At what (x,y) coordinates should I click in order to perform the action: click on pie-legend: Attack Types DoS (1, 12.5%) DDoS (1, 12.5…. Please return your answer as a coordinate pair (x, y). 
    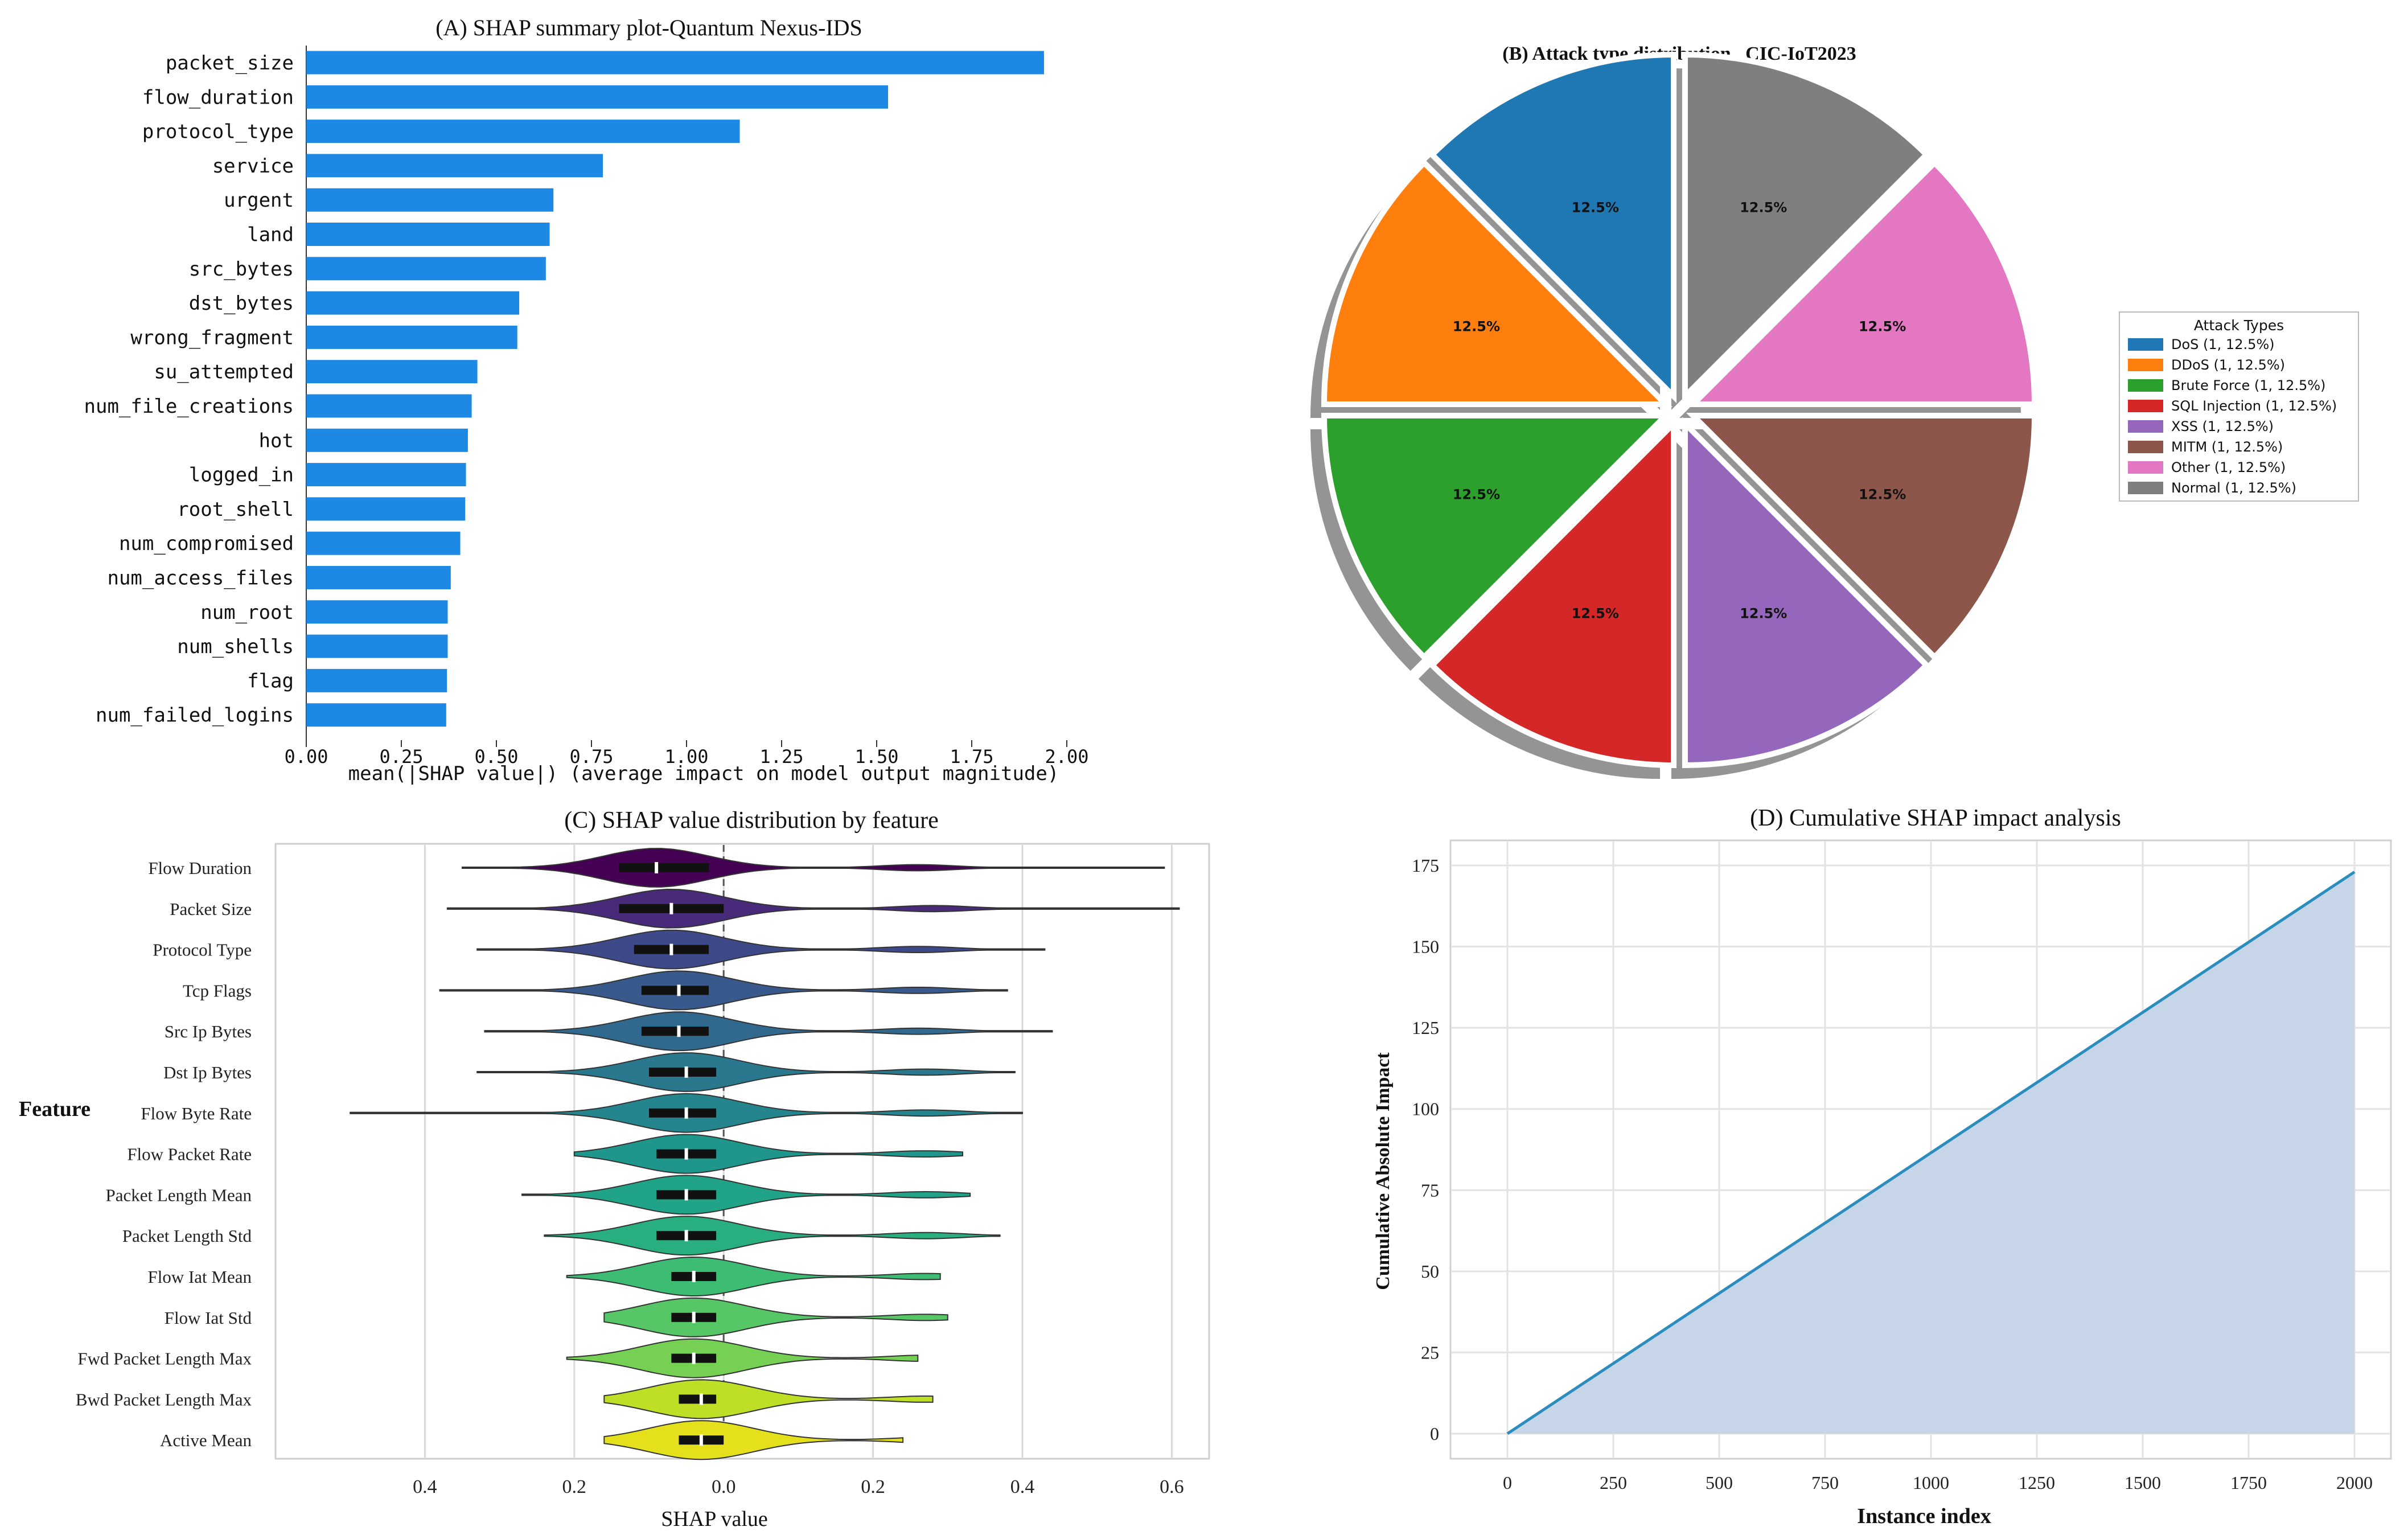
    Looking at the image, I should click on (2239, 406).